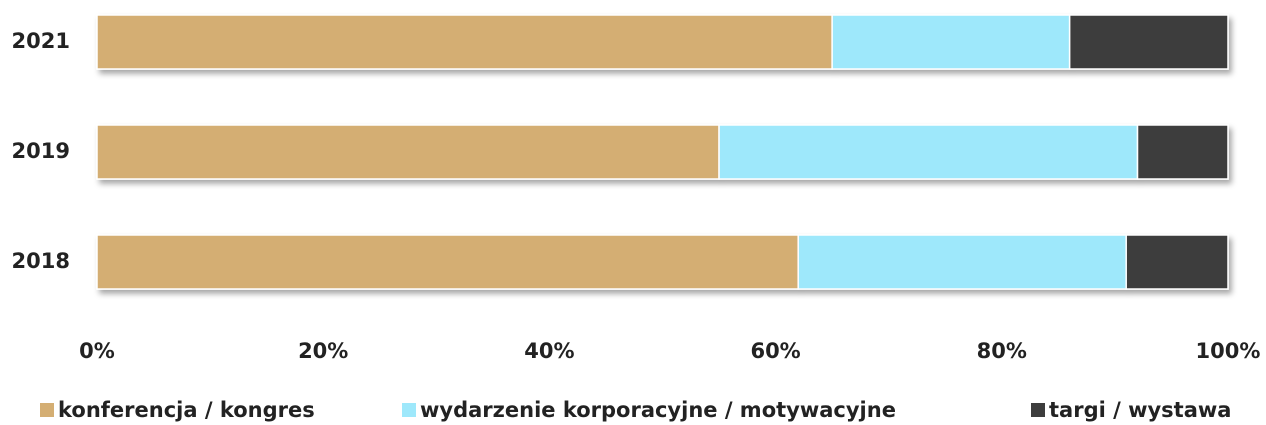 The height and width of the screenshot is (425, 1266). What do you see at coordinates (775, 351) in the screenshot?
I see `x-tick-label: 60%` at bounding box center [775, 351].